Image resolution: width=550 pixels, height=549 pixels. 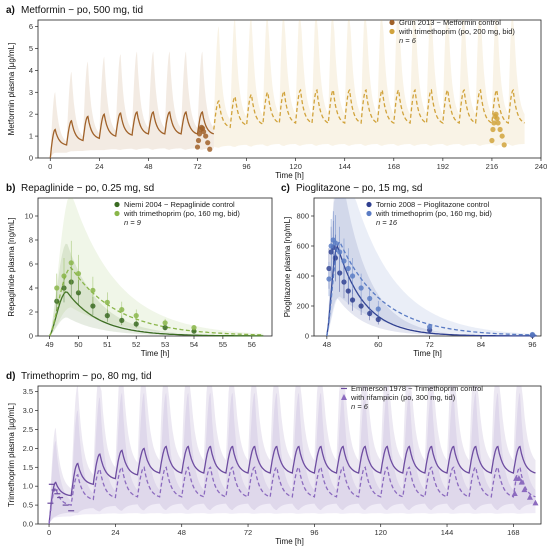 What do you see at coordinates (29, 216) in the screenshot?
I see `y-tick-label: 10` at bounding box center [29, 216].